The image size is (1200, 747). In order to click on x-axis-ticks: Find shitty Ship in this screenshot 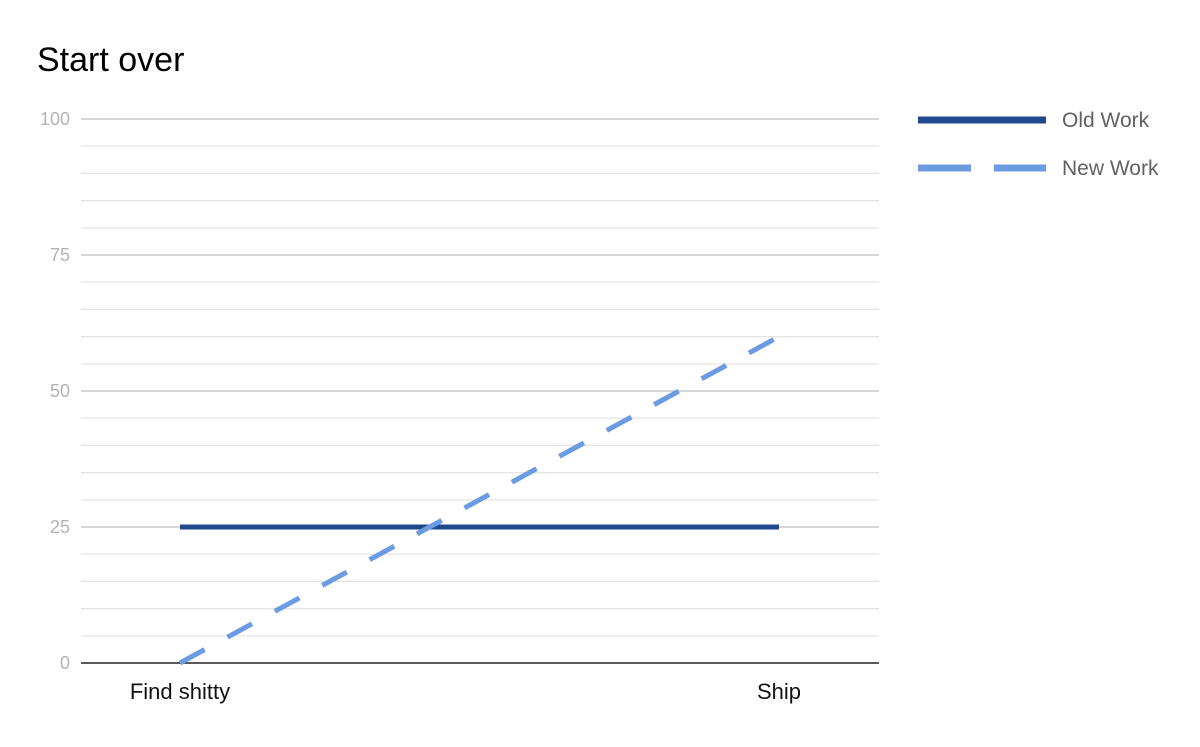, I will do `click(465, 691)`.